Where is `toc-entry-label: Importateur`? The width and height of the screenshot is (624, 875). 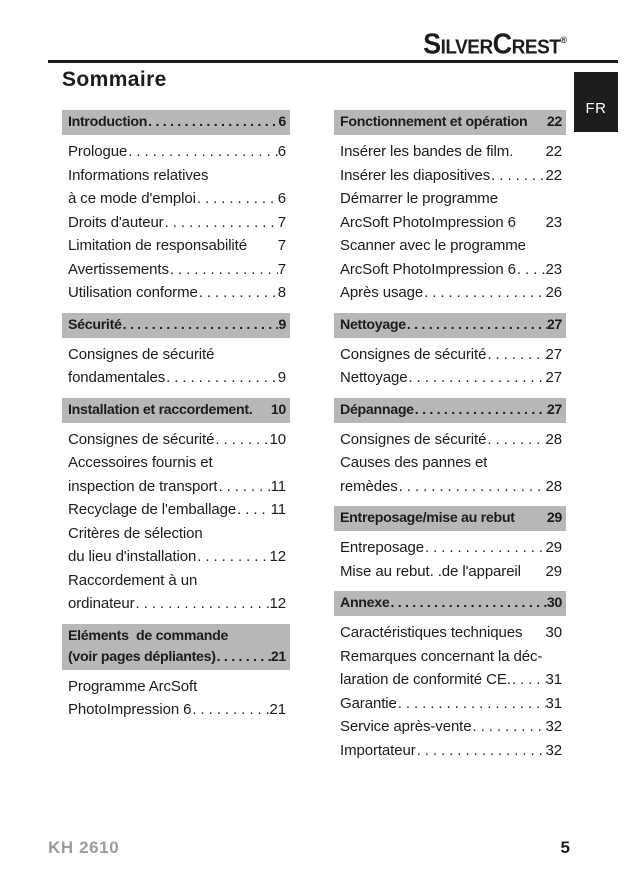 toc-entry-label: Importateur is located at coordinates (378, 750).